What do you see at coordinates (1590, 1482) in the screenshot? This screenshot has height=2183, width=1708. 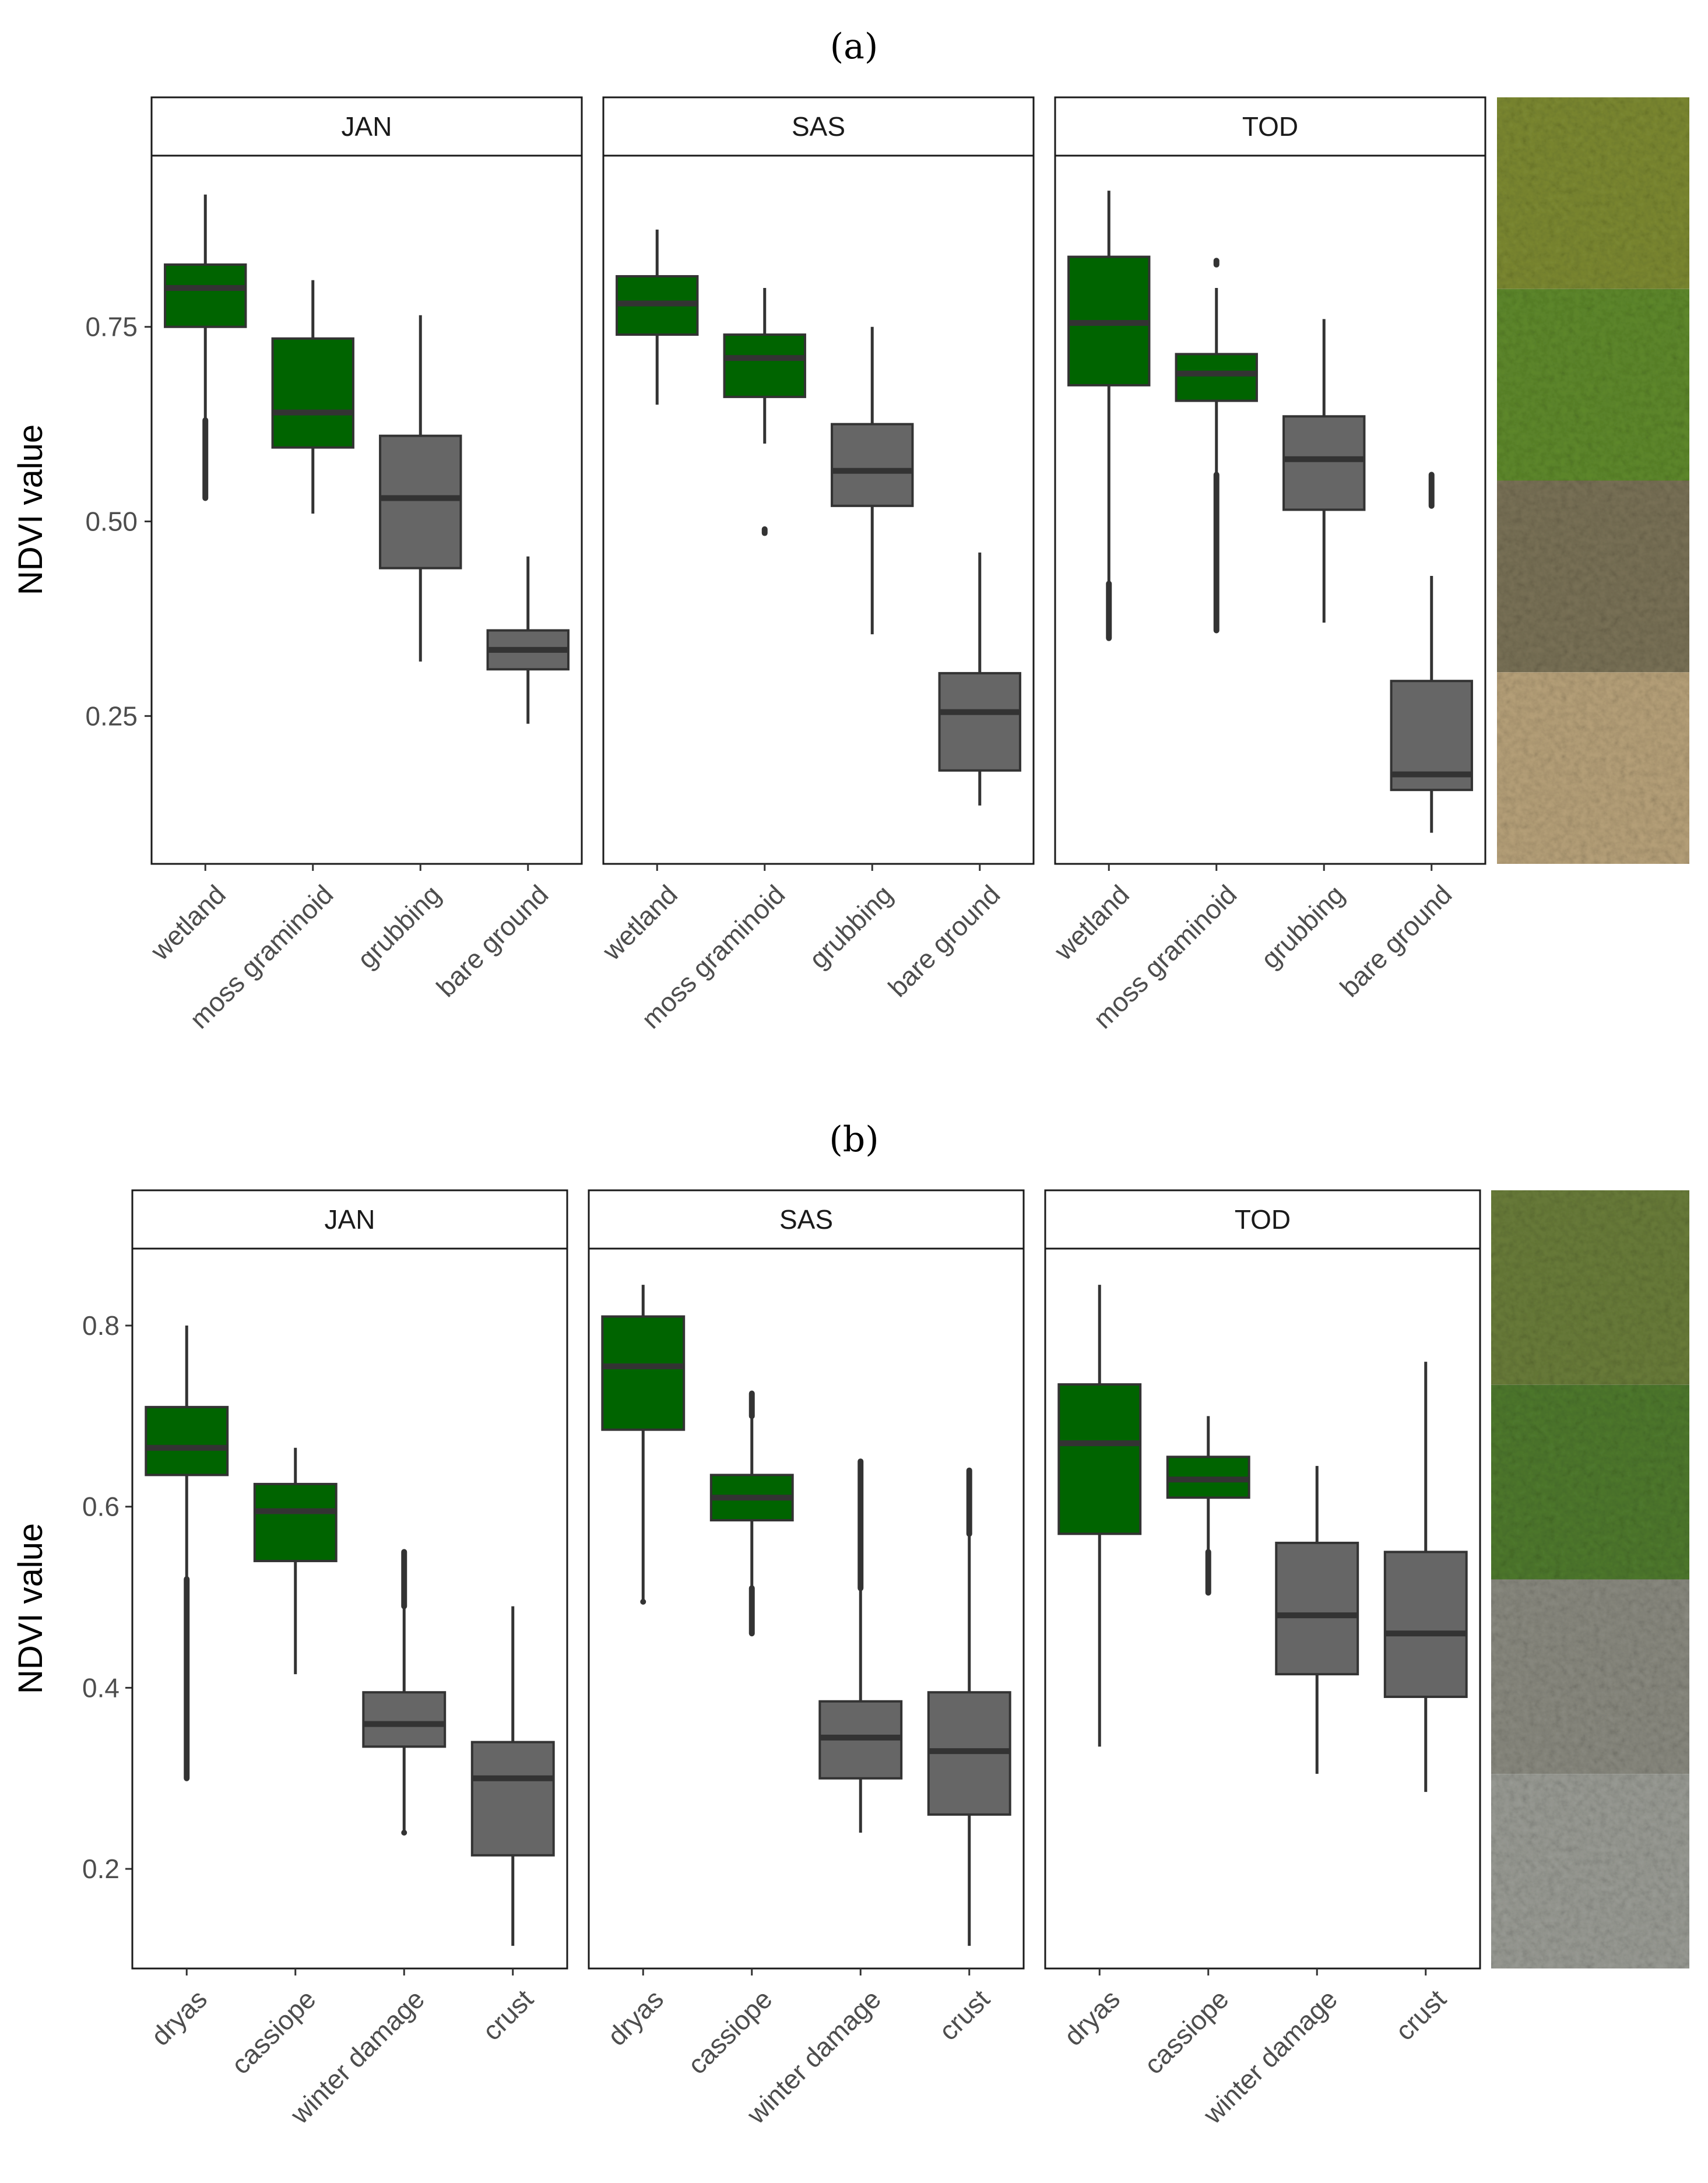 I see `cassiope-photo` at bounding box center [1590, 1482].